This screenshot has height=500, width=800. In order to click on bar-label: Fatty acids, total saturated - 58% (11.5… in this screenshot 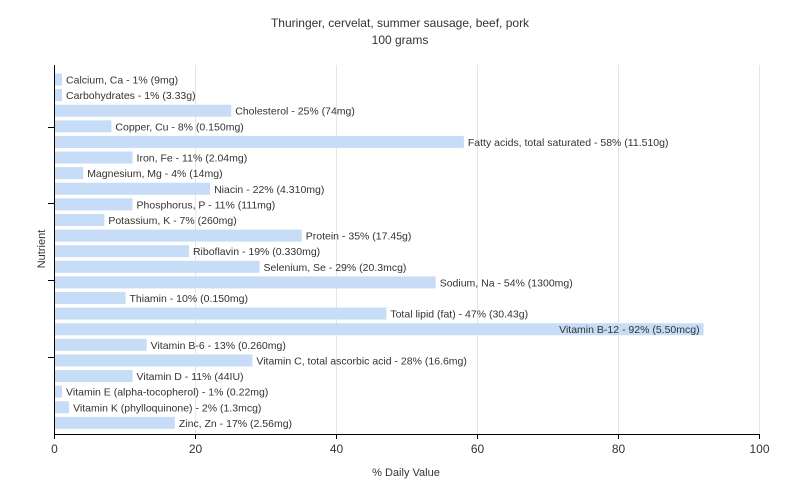, I will do `click(568, 143)`.